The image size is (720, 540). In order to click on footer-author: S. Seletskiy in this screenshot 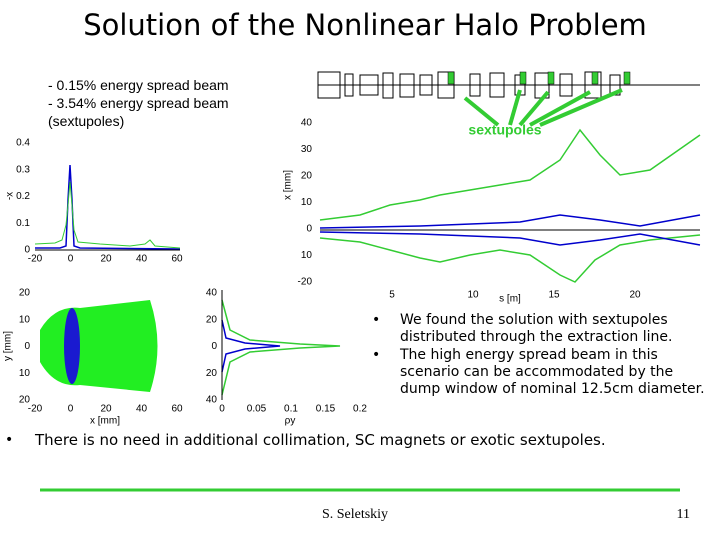, I will do `click(355, 514)`.